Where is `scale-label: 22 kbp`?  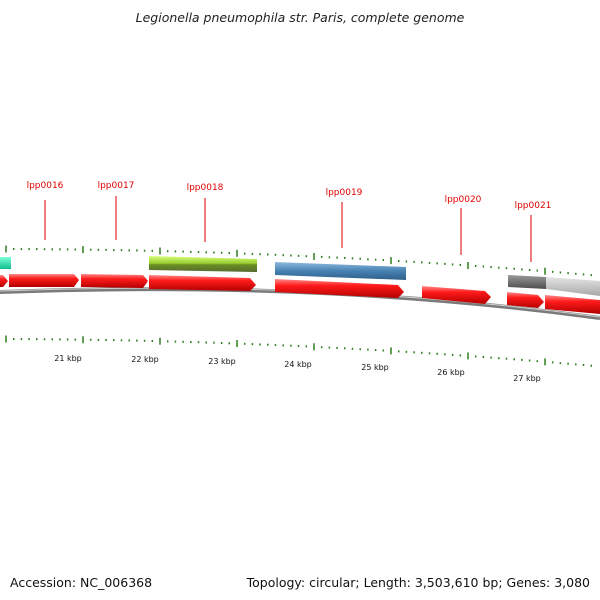 scale-label: 22 kbp is located at coordinates (145, 359).